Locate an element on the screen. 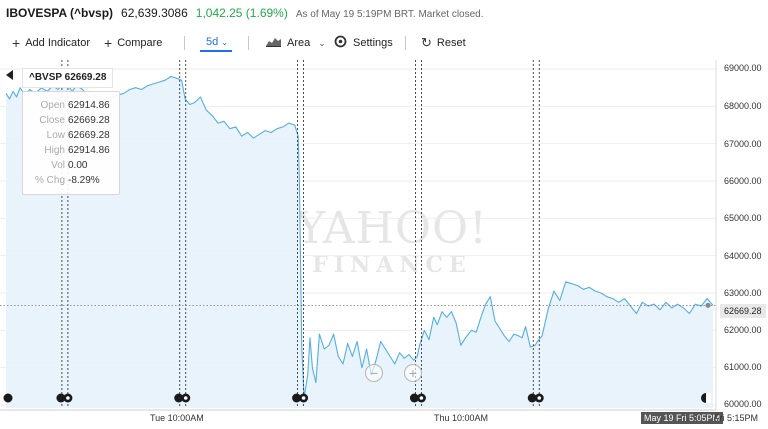 The image size is (768, 429). quote-price: 62,639.3086 is located at coordinates (154, 13).